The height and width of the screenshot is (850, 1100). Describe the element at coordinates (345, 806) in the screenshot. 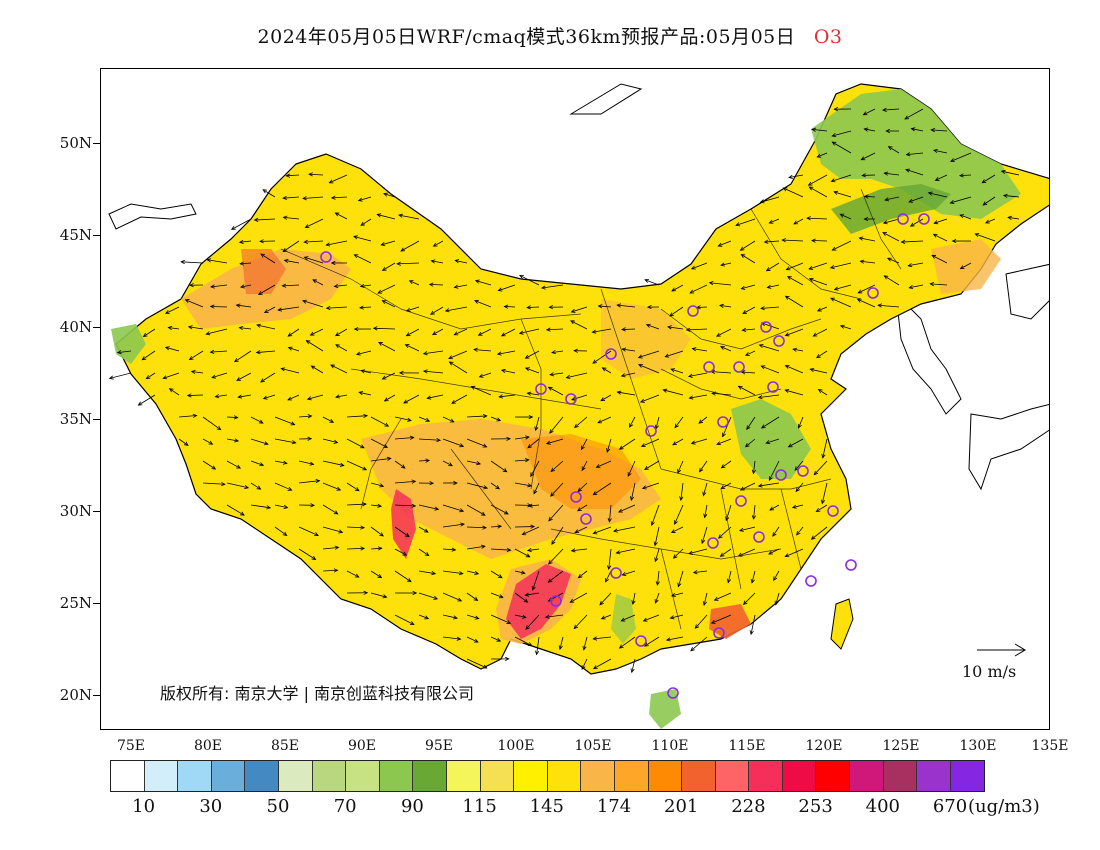

I see `colorbar-label: 70` at that location.